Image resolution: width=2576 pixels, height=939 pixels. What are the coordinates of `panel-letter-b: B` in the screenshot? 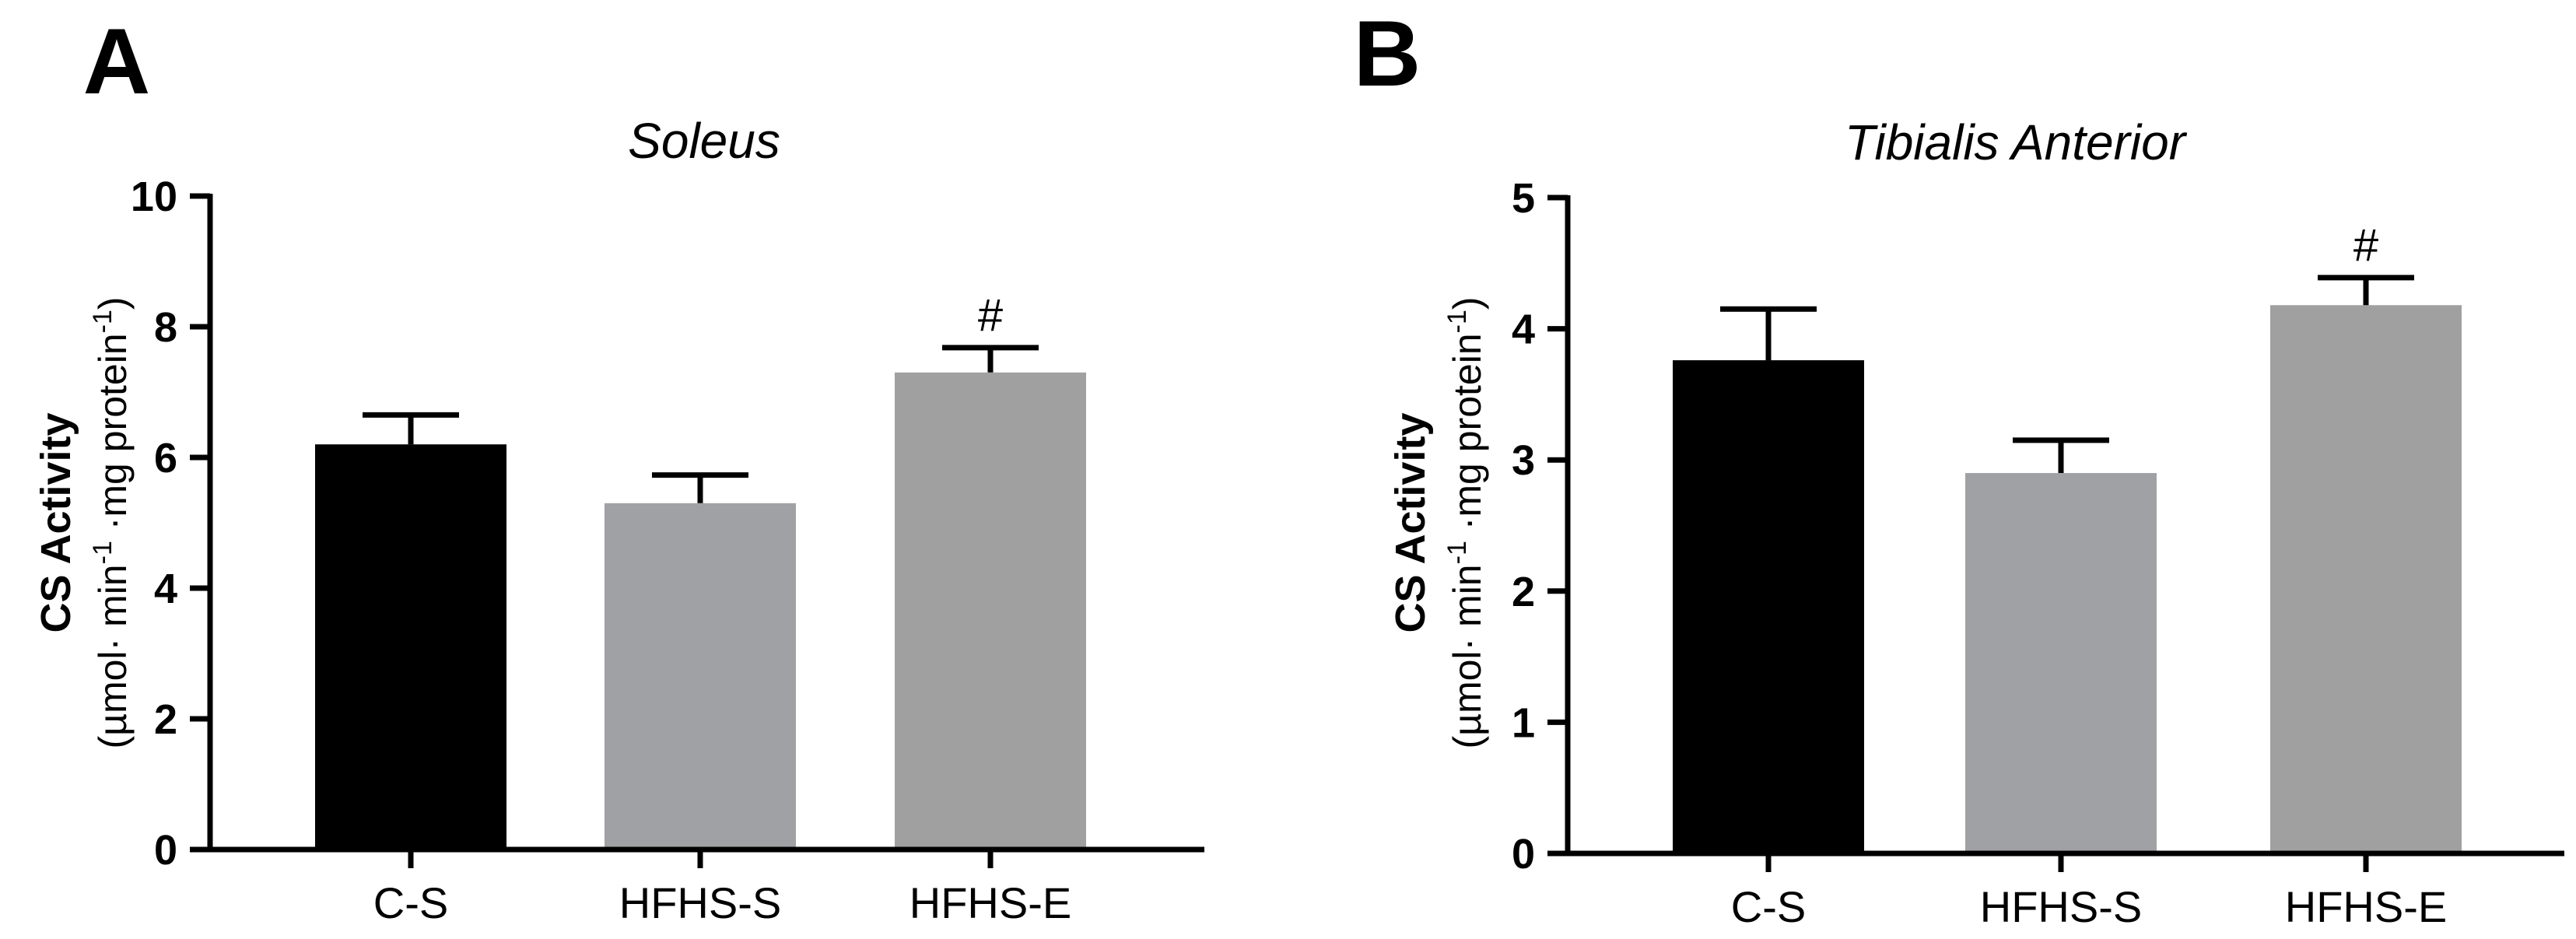 It's located at (1388, 54).